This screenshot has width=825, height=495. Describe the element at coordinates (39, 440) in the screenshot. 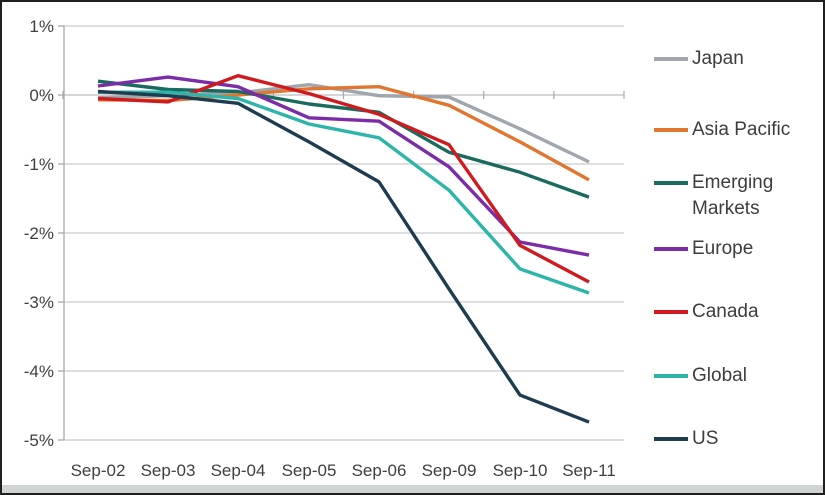

I see `y-axis-label: -5%` at that location.